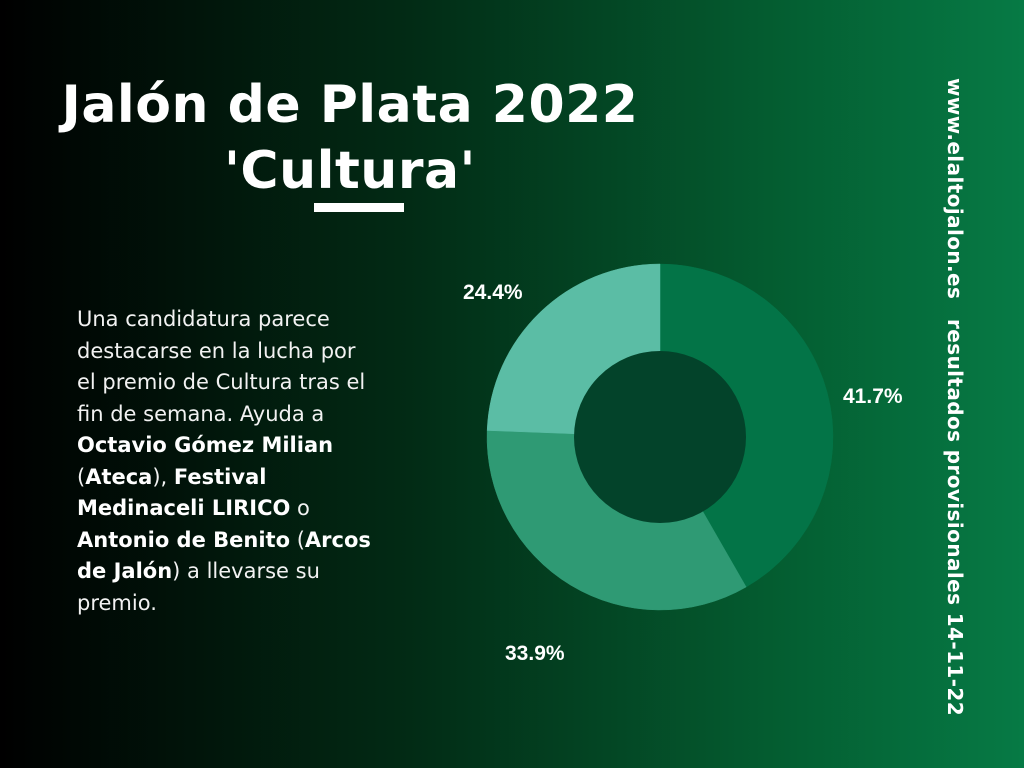 This screenshot has height=768, width=1024. Describe the element at coordinates (955, 517) in the screenshot. I see `provisional-results-note: resultados provisionales 14-11-22` at that location.